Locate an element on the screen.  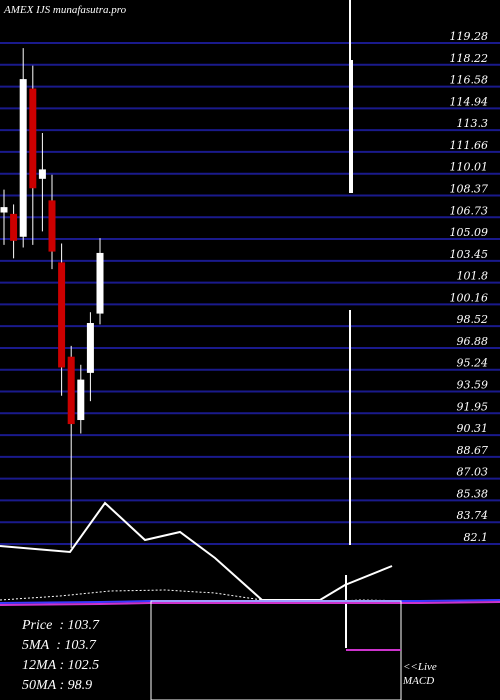
ma50-row: 50MA : 98.9 is located at coordinates (57, 685).